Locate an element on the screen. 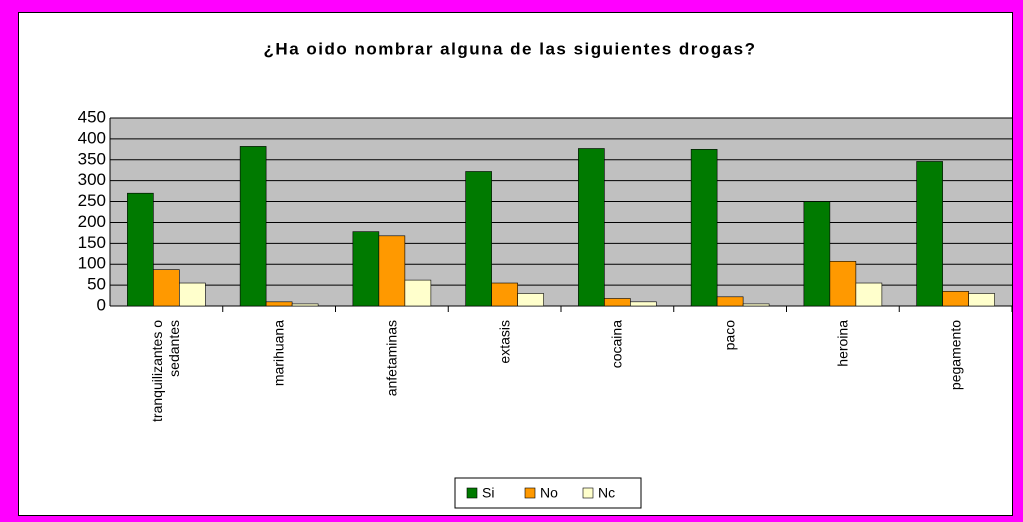  x-tick-label: paco is located at coordinates (729, 335).